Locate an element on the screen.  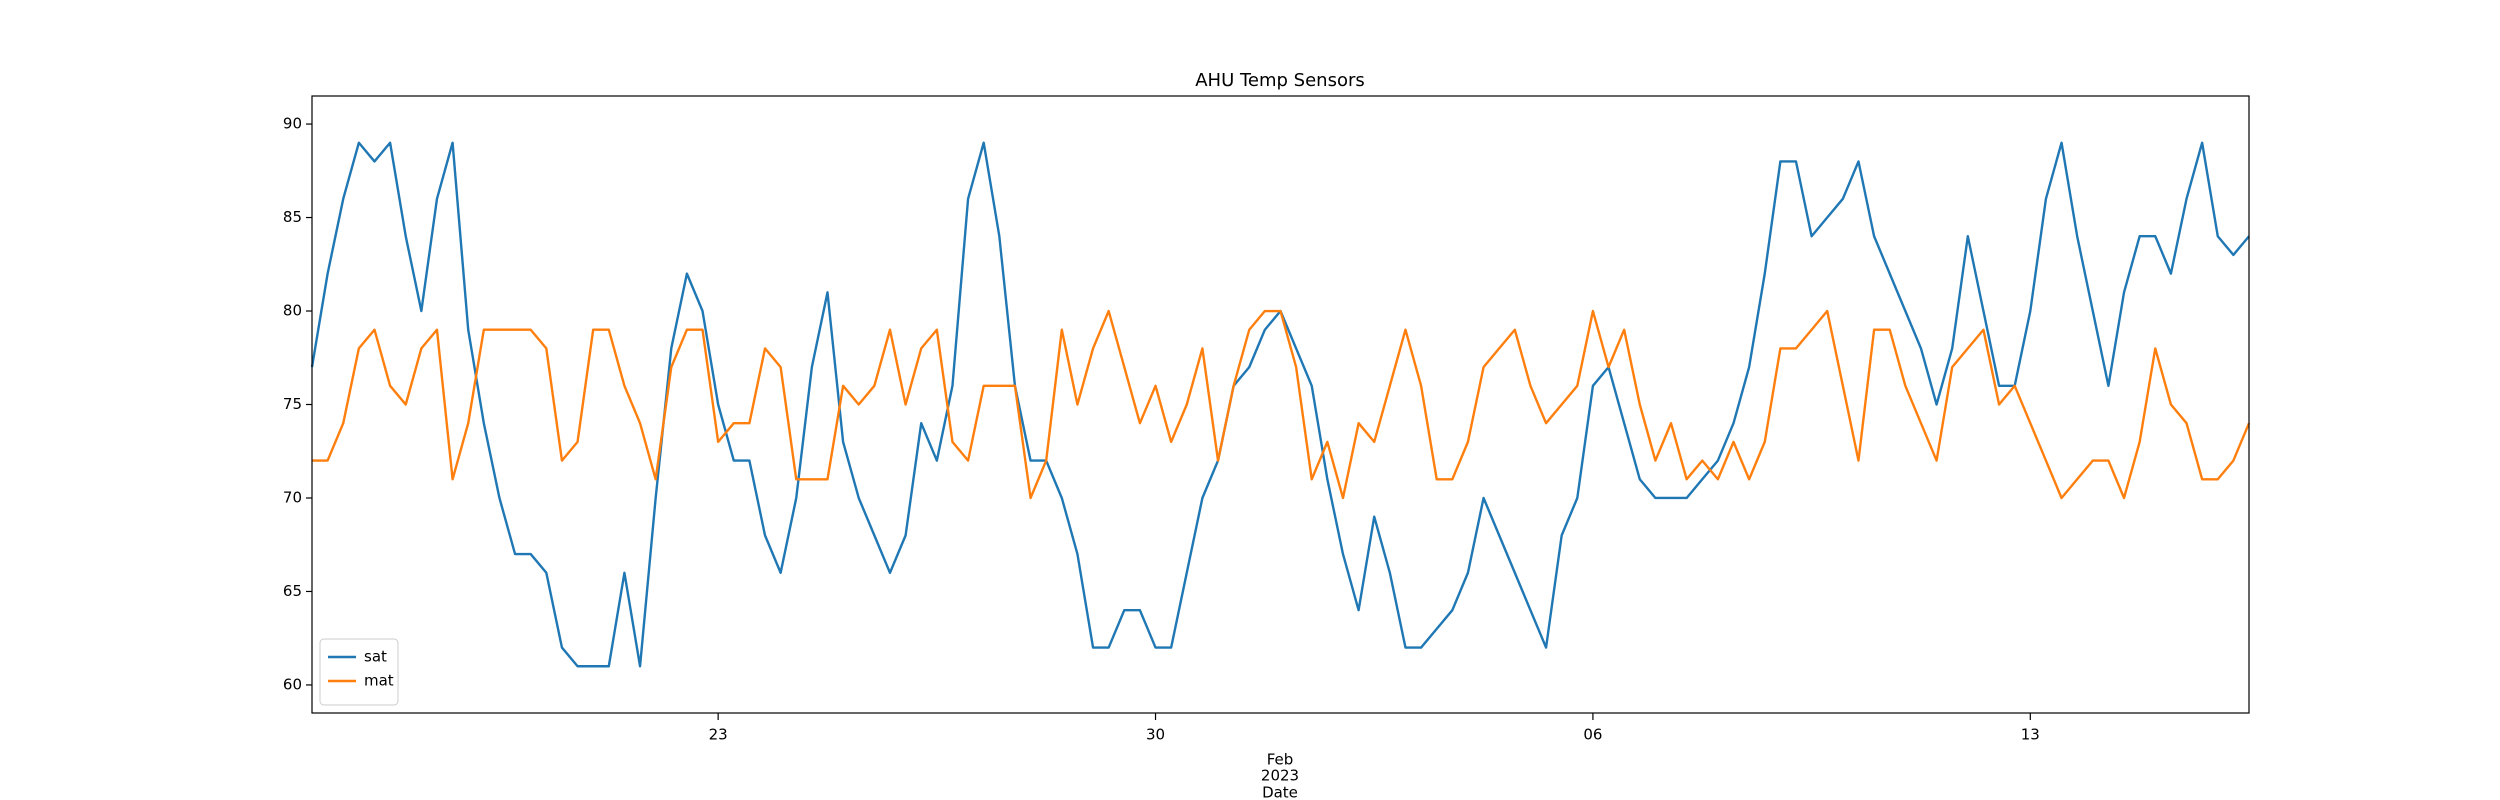
x-axis-label: Date is located at coordinates (1280, 792).